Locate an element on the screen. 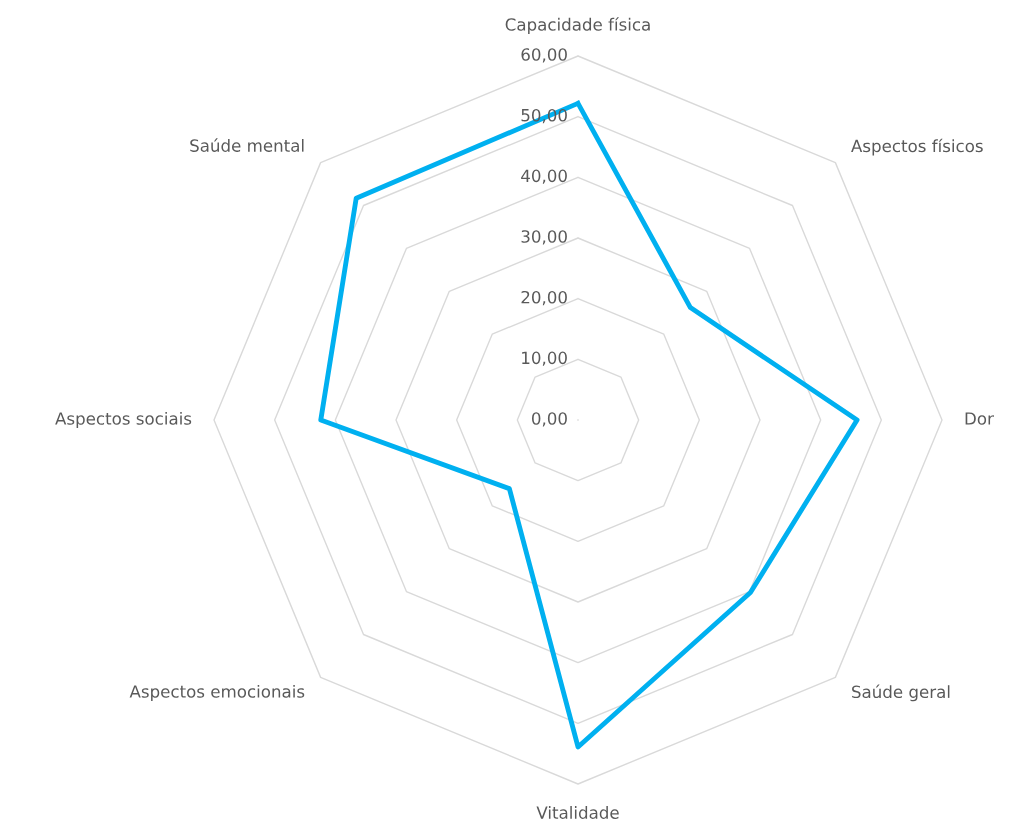  spoke-label: Aspectos físicos is located at coordinates (917, 147).